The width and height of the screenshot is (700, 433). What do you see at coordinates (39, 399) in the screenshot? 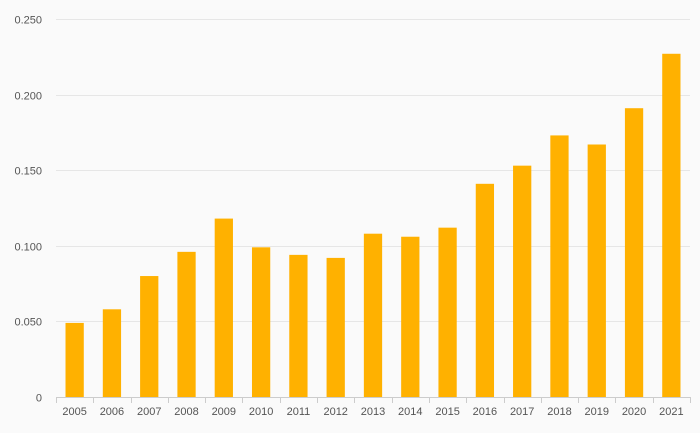
I see `y-tick-label: 0` at bounding box center [39, 399].